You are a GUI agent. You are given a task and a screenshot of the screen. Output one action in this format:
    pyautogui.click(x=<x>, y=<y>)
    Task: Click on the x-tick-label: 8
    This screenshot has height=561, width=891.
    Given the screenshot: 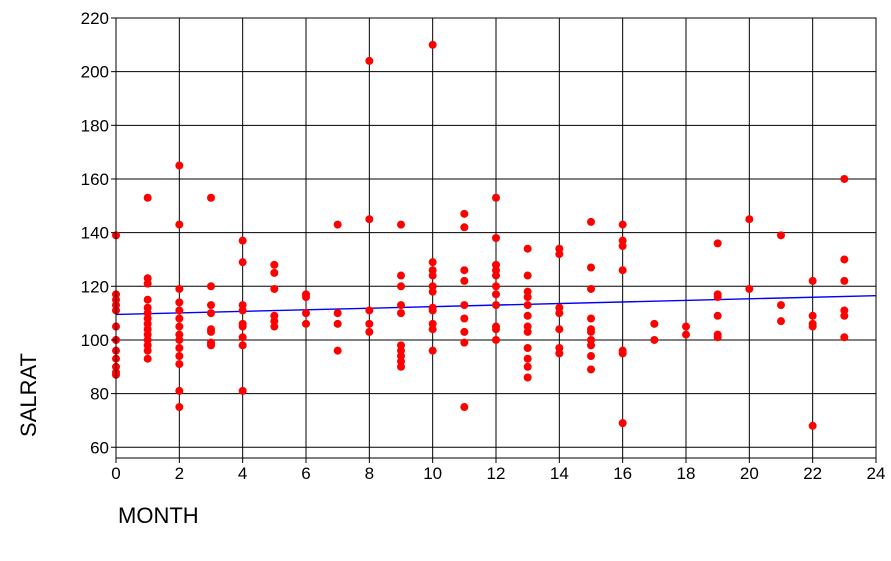 What is the action you would take?
    pyautogui.click(x=369, y=473)
    